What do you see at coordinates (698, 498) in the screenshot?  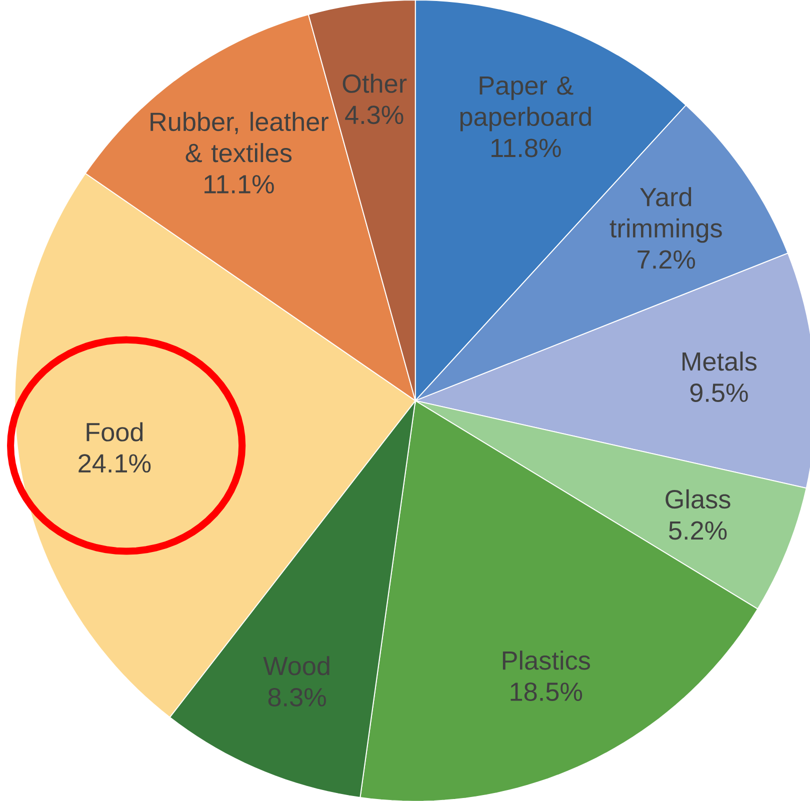 I see `slice-label: Glass` at bounding box center [698, 498].